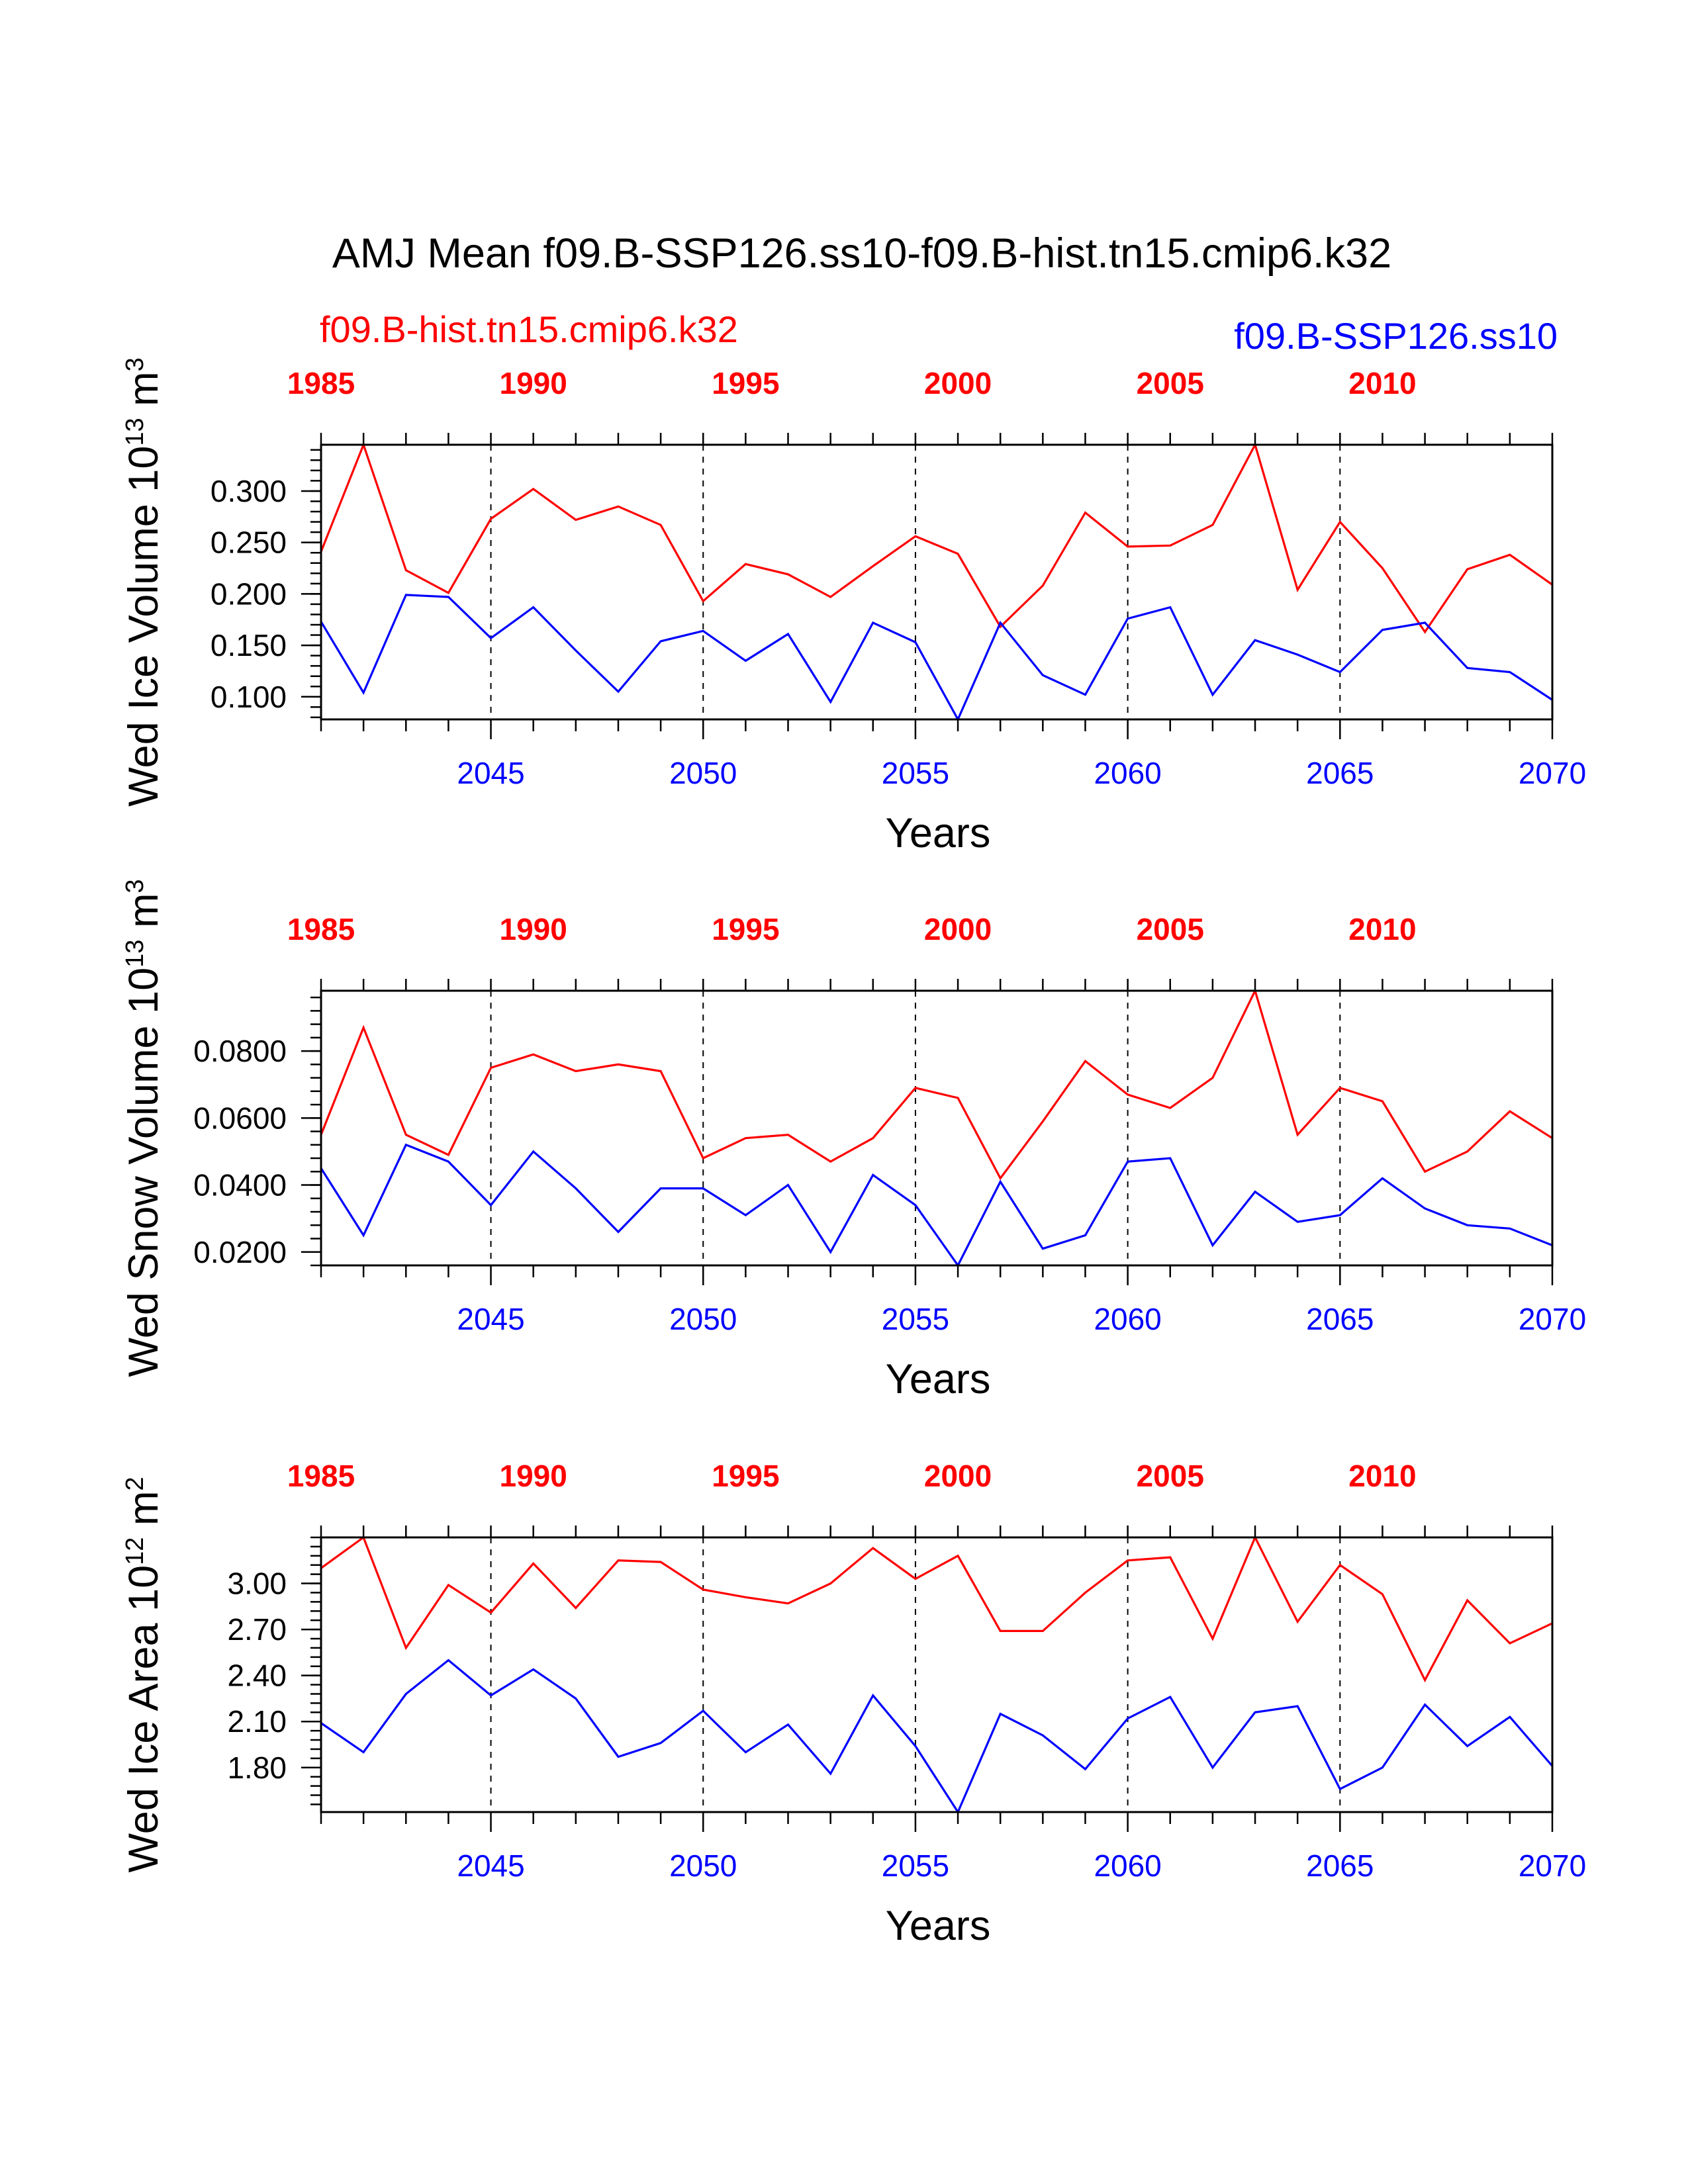 Image resolution: width=1688 pixels, height=2184 pixels. Describe the element at coordinates (249, 491) in the screenshot. I see `y-tick-label: 0.300` at that location.